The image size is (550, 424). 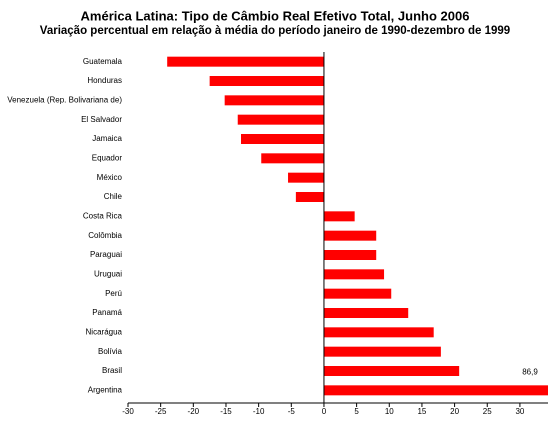 What do you see at coordinates (104, 80) in the screenshot?
I see `y-tick-label: Honduras` at bounding box center [104, 80].